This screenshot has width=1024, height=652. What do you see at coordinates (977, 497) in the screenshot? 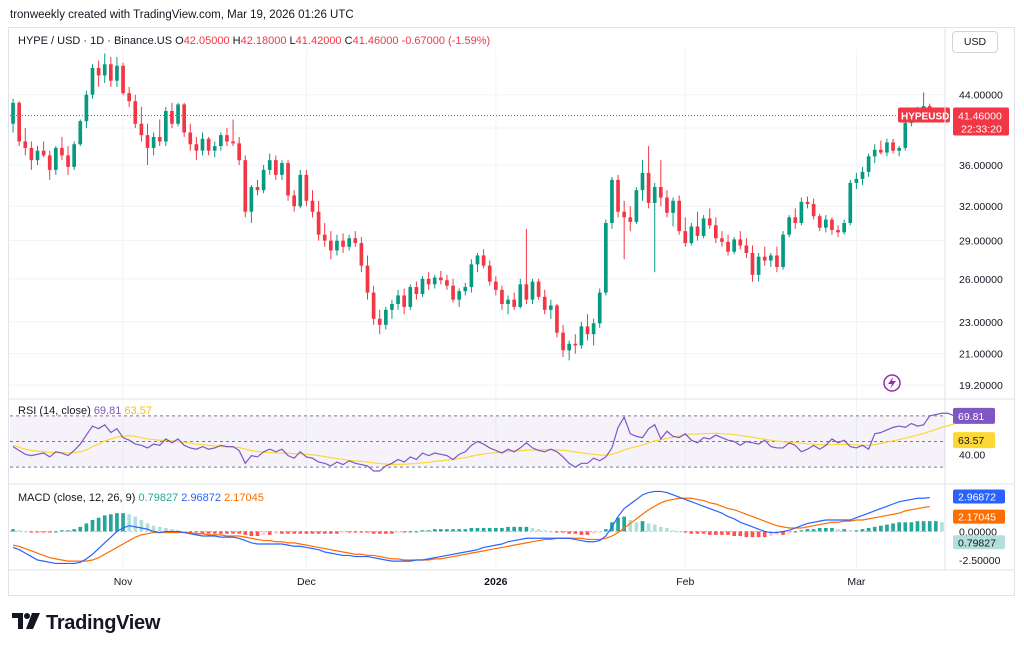
I see `macd-value-tag-label: 2.96872` at bounding box center [977, 497].